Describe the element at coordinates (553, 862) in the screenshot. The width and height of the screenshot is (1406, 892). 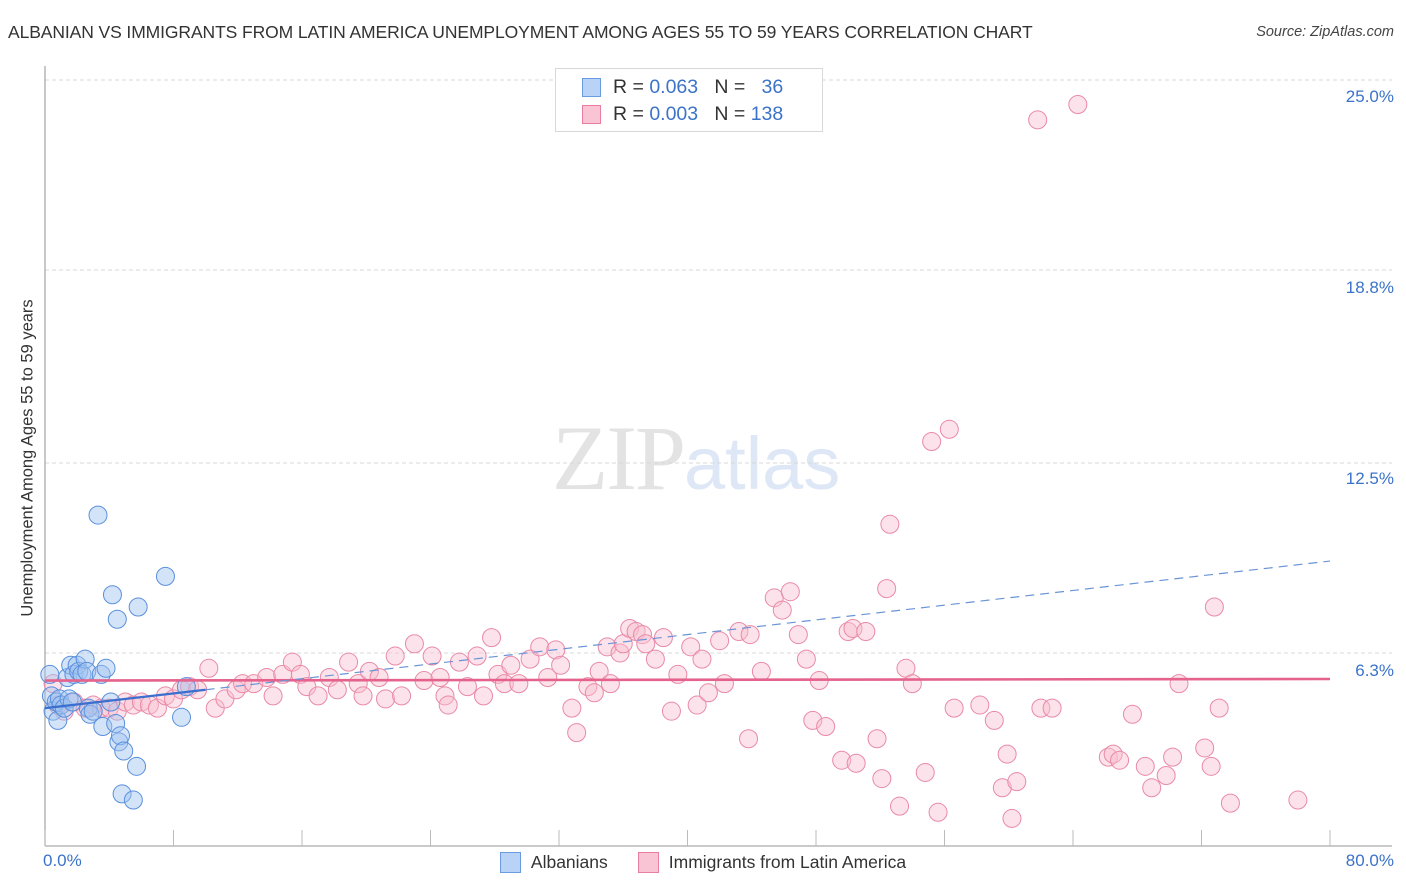
I see `legend-item-albanians: Albanians` at that location.